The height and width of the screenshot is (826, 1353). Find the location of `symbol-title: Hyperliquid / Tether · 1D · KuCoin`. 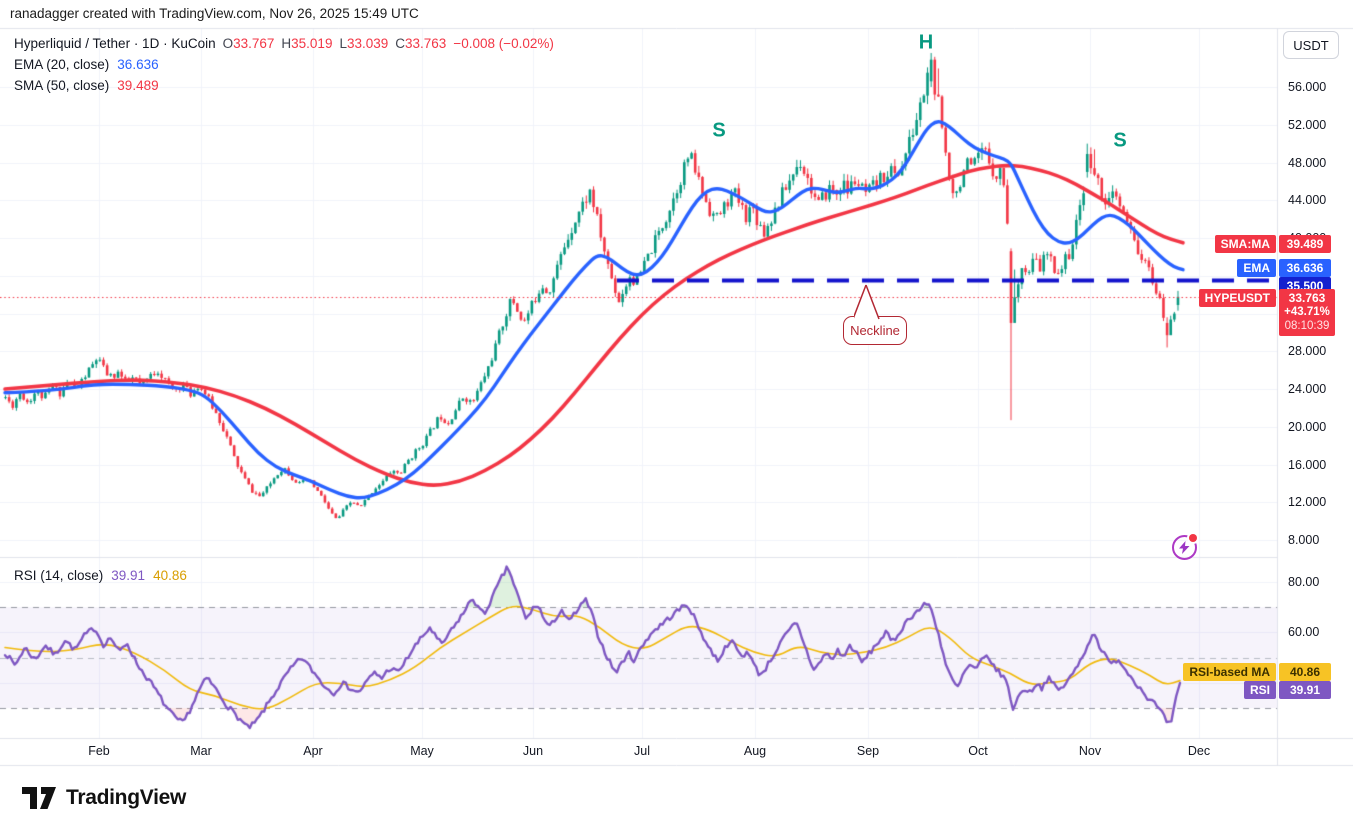

symbol-title: Hyperliquid / Tether · 1D · KuCoin is located at coordinates (115, 43).